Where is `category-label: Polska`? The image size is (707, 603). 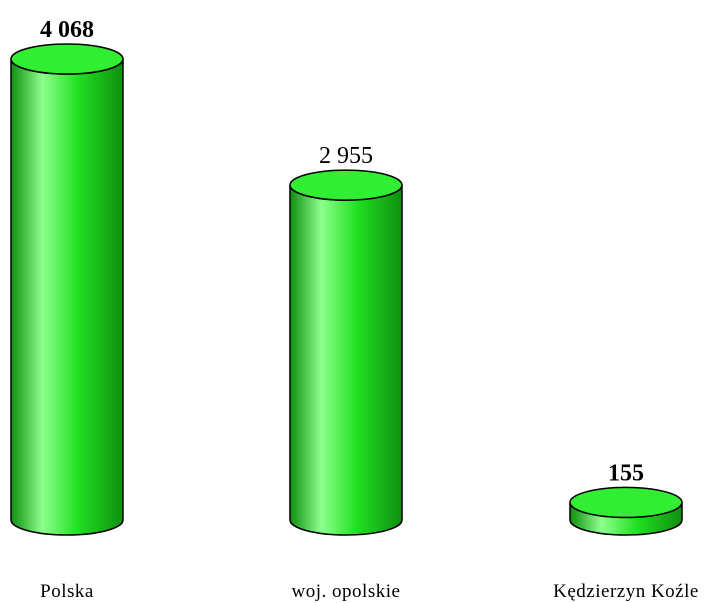
category-label: Polska is located at coordinates (67, 591).